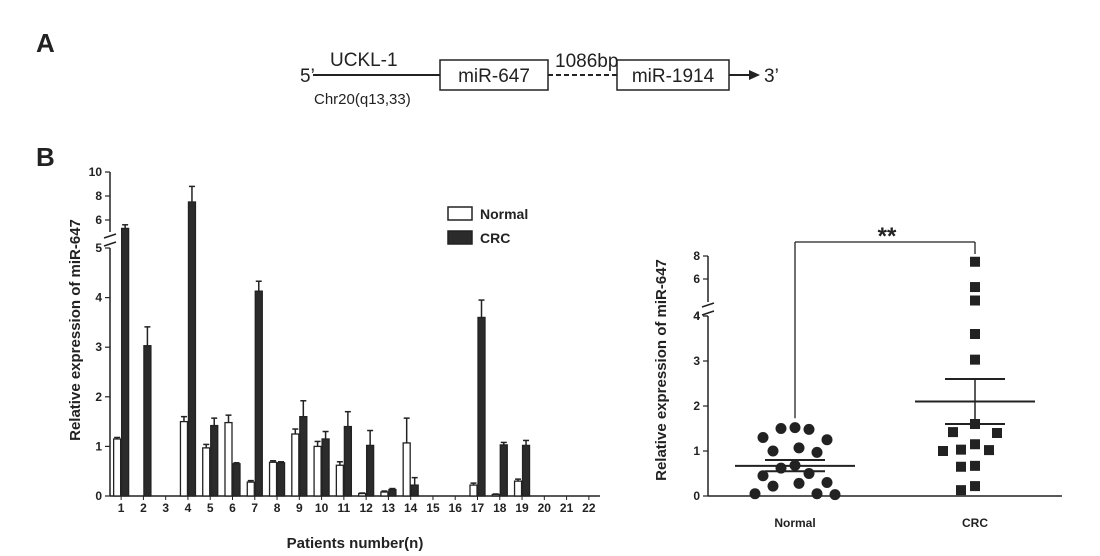  Describe the element at coordinates (98, 196) in the screenshot. I see `bar-y-tick-label: 8` at that location.